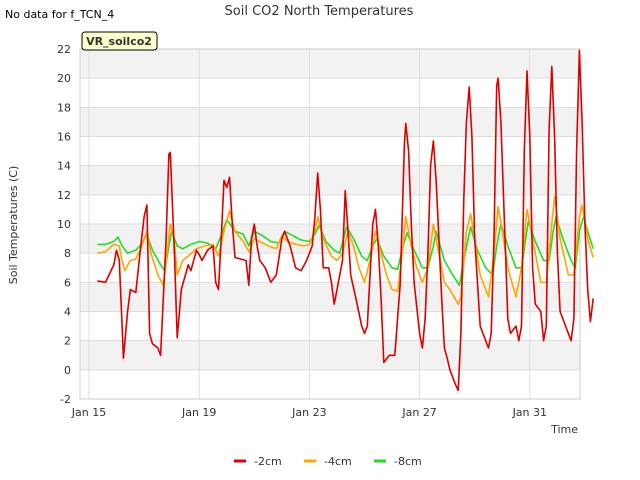 The width and height of the screenshot is (640, 480). I want to click on x-axis-label: Time, so click(564, 429).